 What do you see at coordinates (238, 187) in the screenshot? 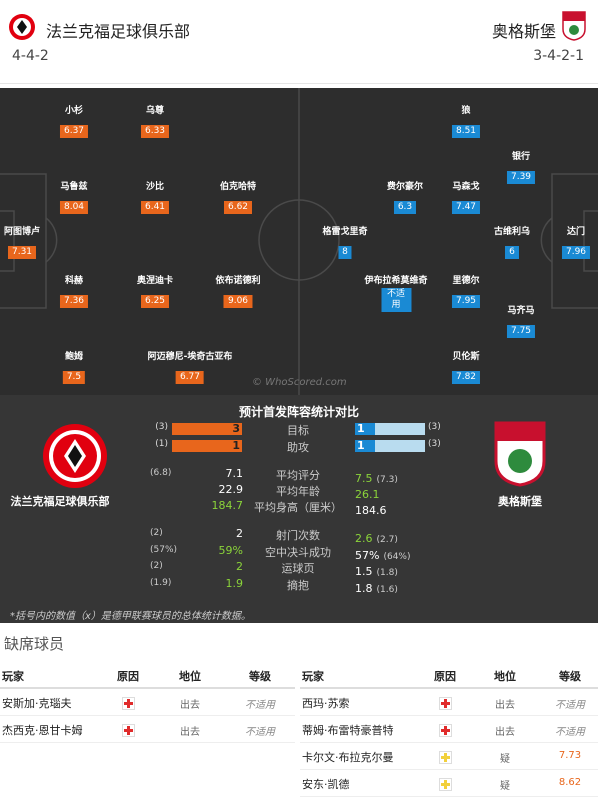
I see `player-name: 伯克哈特` at bounding box center [238, 187].